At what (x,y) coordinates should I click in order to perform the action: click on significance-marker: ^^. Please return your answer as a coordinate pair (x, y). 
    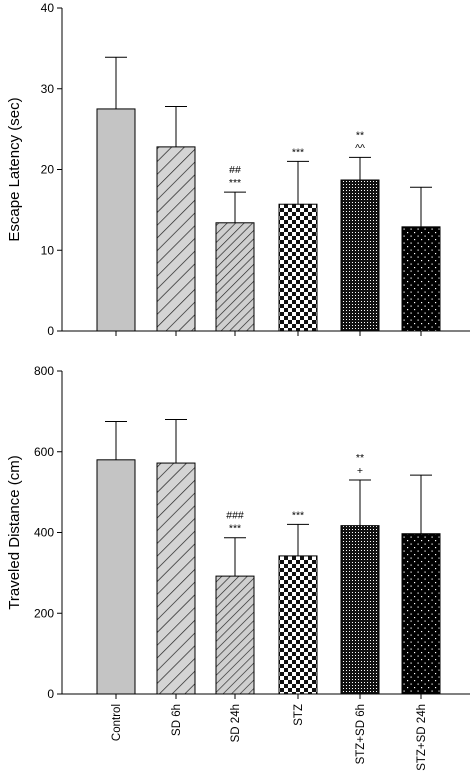
    Looking at the image, I should click on (360, 148).